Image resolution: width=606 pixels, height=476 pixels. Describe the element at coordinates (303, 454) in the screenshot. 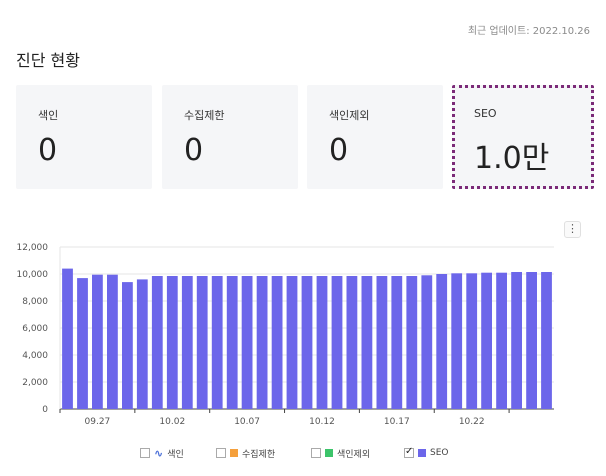

I see `chart-legend: ∿ 색인 수집제한 색인제외 SEO` at that location.